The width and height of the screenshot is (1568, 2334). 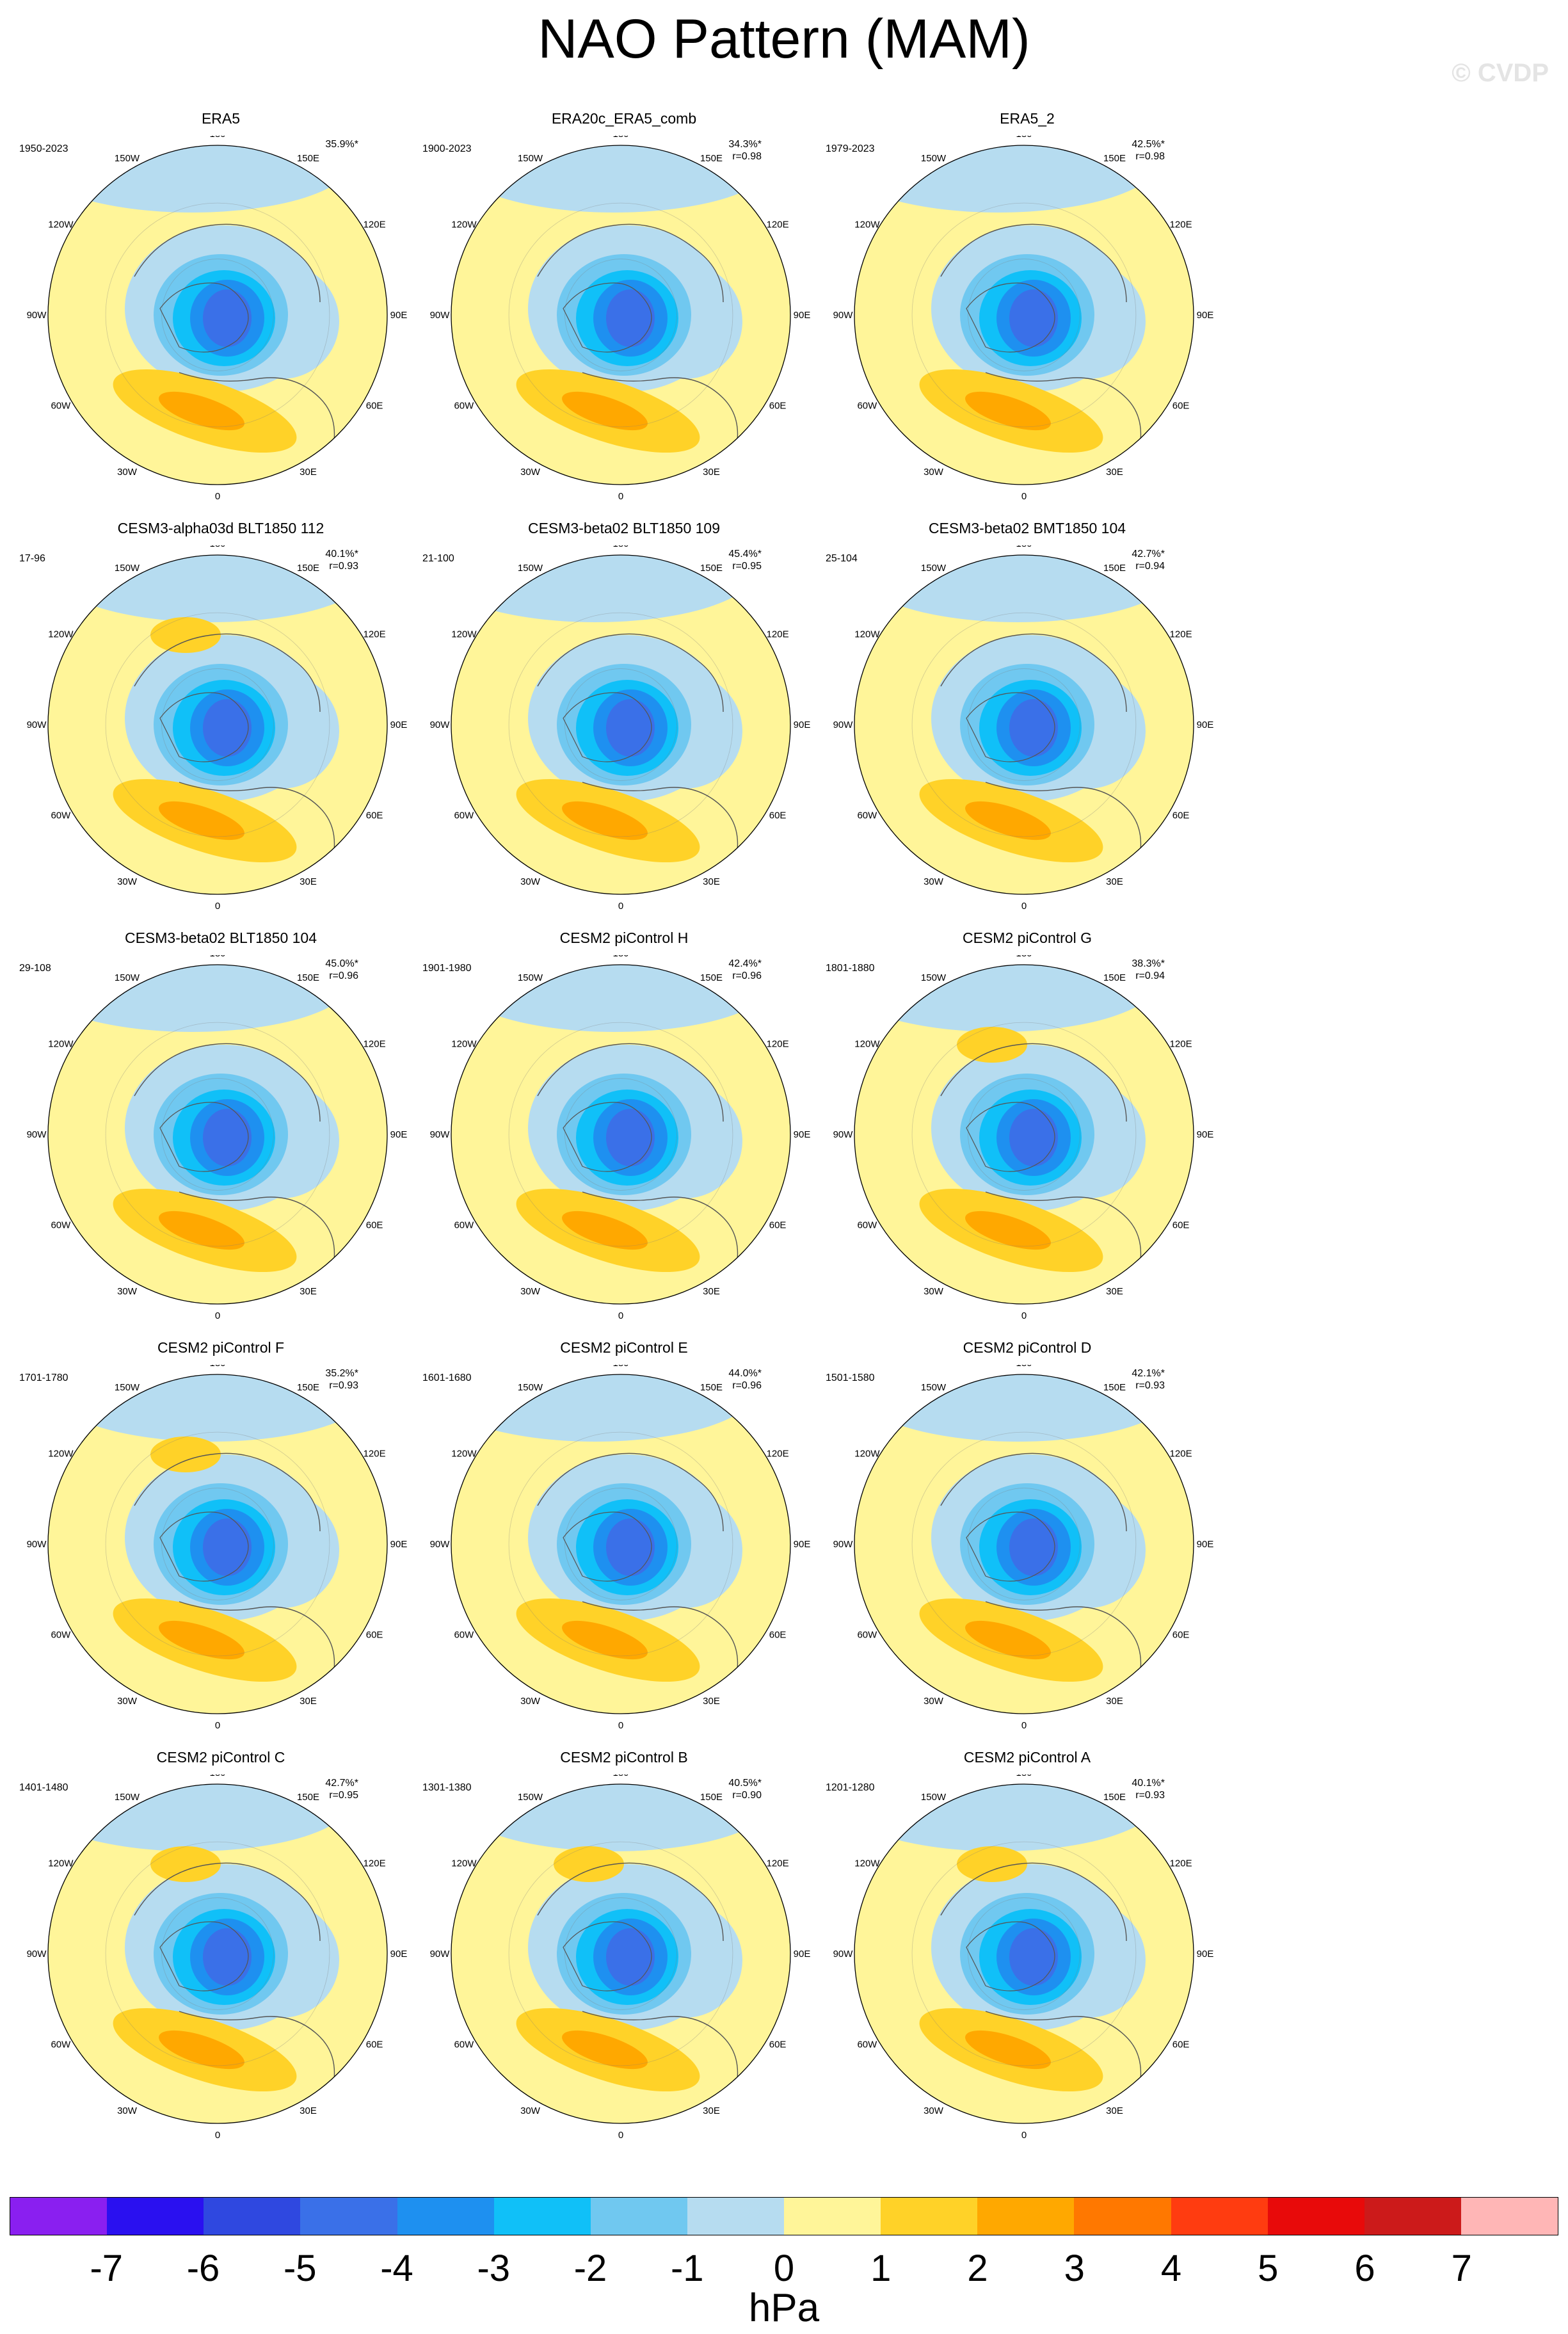 I want to click on explained-variance: 42.1%*, so click(x=1148, y=1374).